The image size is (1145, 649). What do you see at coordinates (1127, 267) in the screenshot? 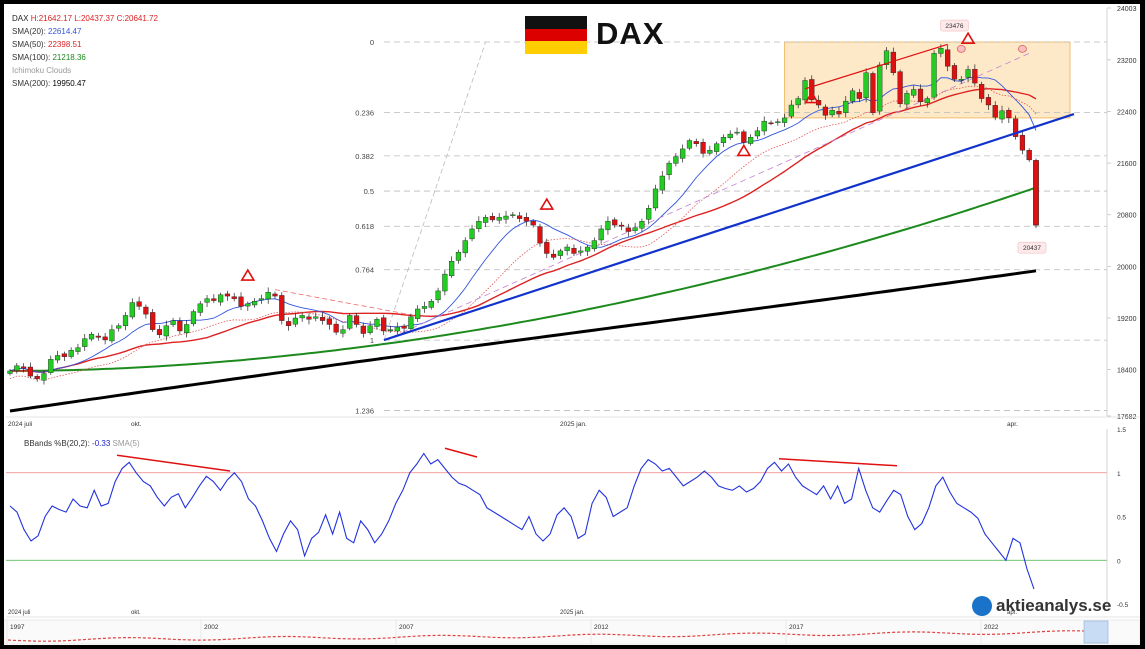
I see `price-axis-label: 20000` at bounding box center [1127, 267].